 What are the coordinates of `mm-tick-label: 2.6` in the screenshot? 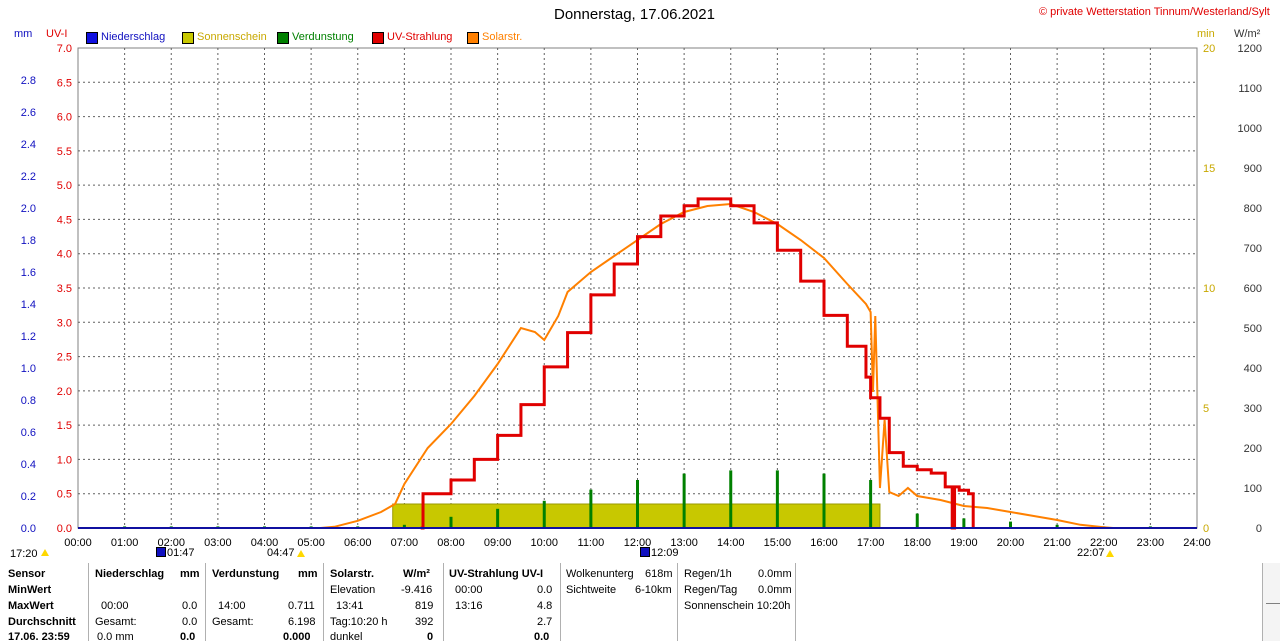 It's located at (28, 113).